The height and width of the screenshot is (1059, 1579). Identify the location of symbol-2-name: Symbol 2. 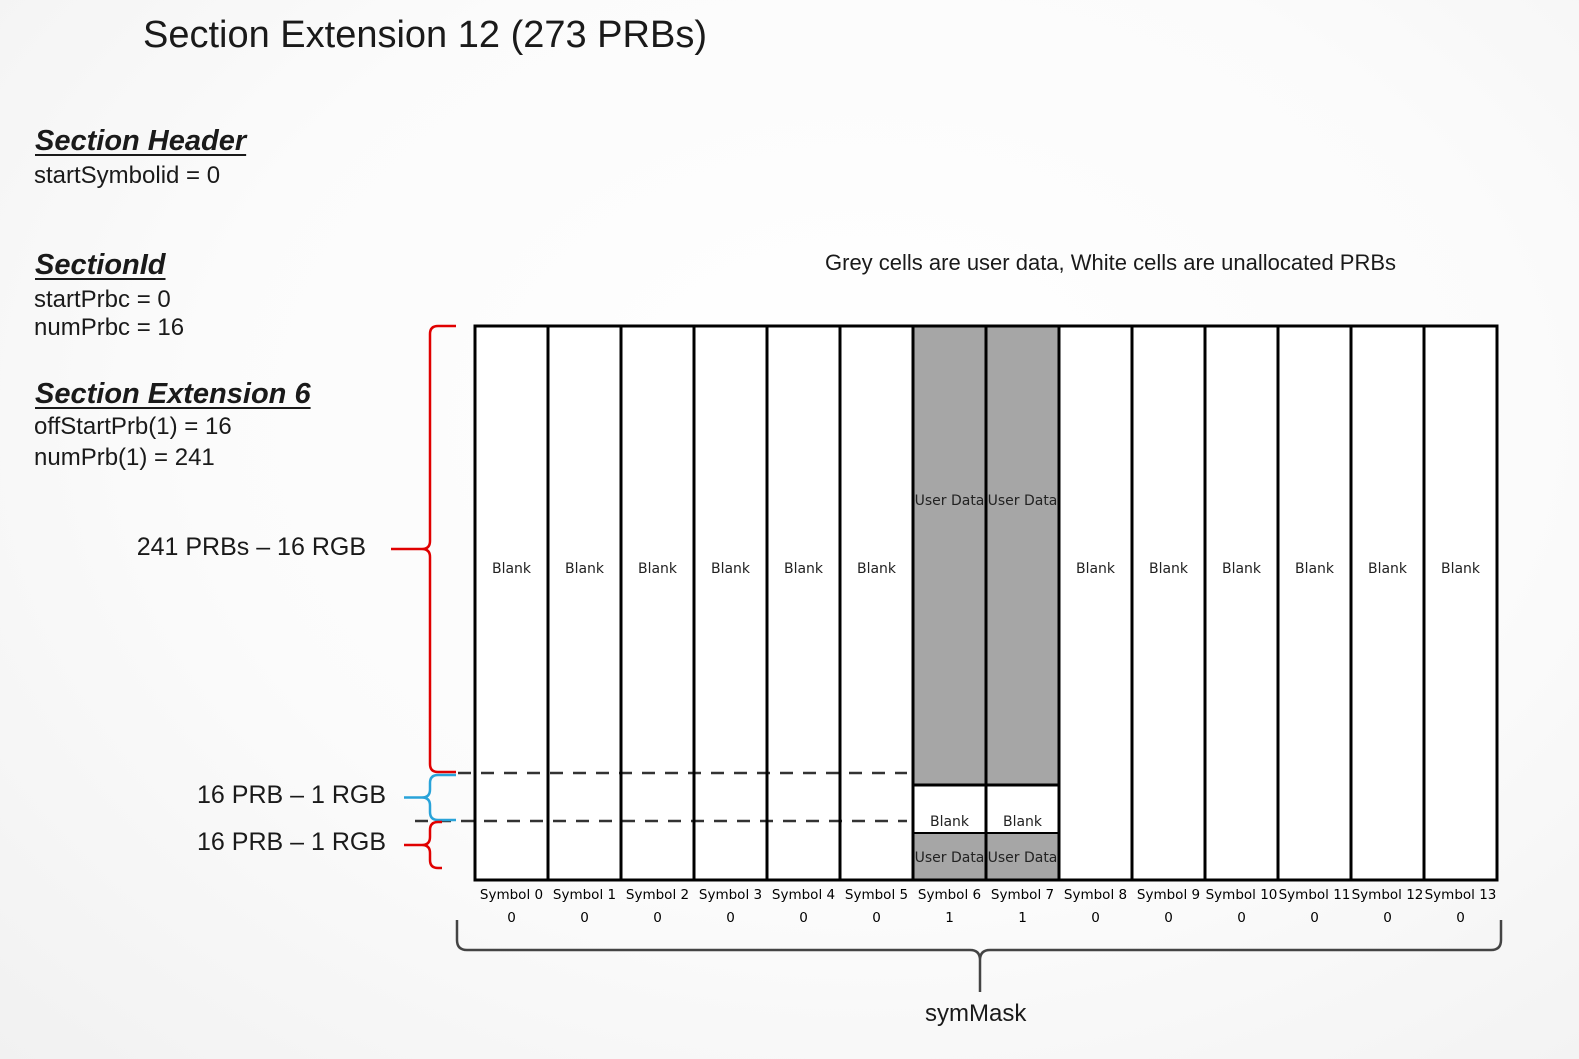
(657, 895).